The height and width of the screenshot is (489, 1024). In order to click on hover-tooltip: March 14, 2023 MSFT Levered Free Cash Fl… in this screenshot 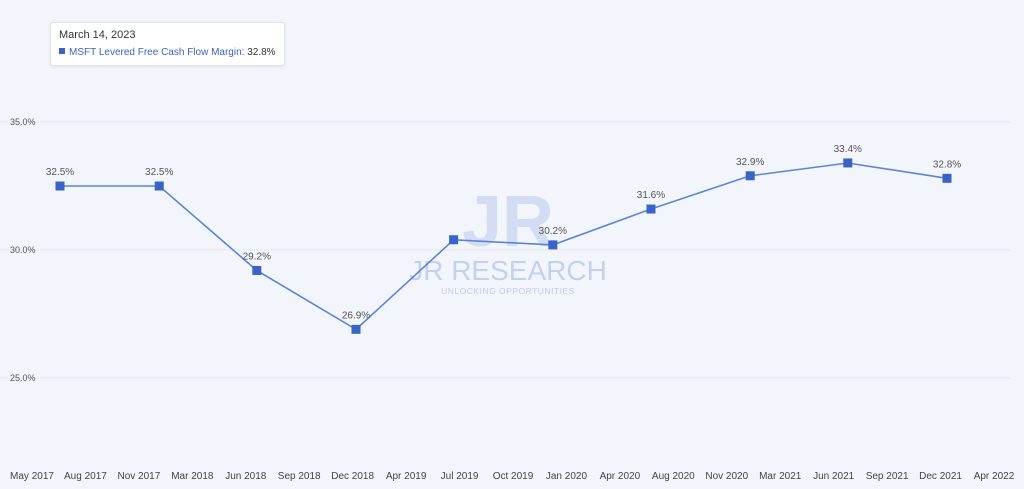, I will do `click(167, 44)`.